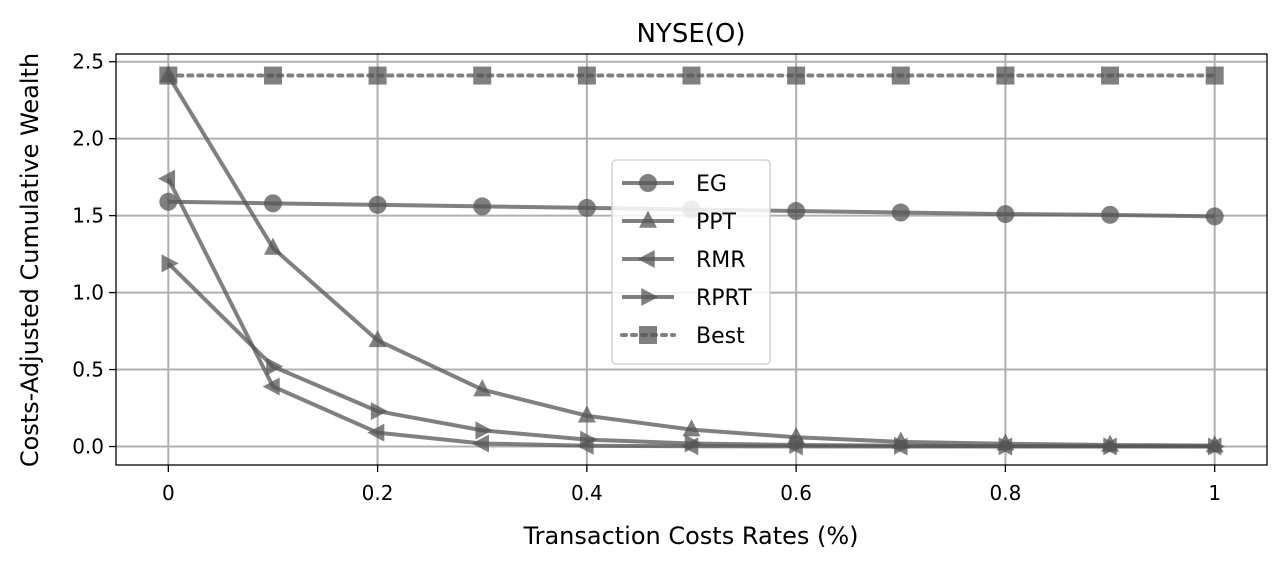 The height and width of the screenshot is (565, 1281). What do you see at coordinates (720, 336) in the screenshot?
I see `legend-label-best: Best` at bounding box center [720, 336].